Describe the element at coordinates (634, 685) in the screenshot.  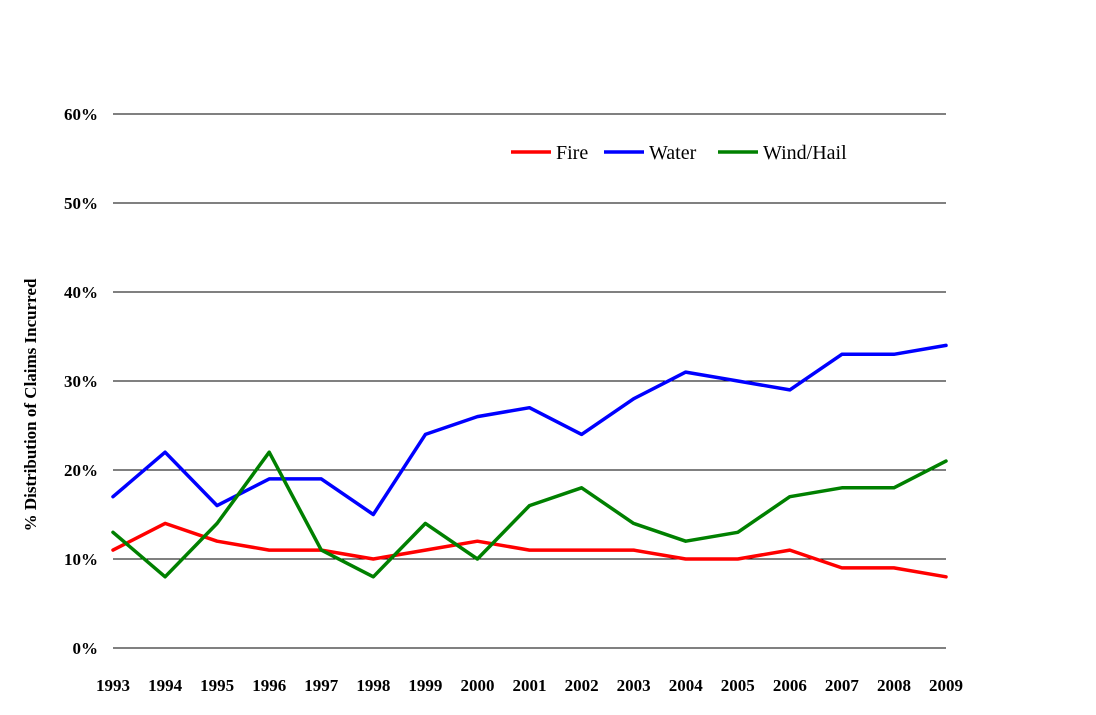
I see `x-tick-label: 2003` at that location.